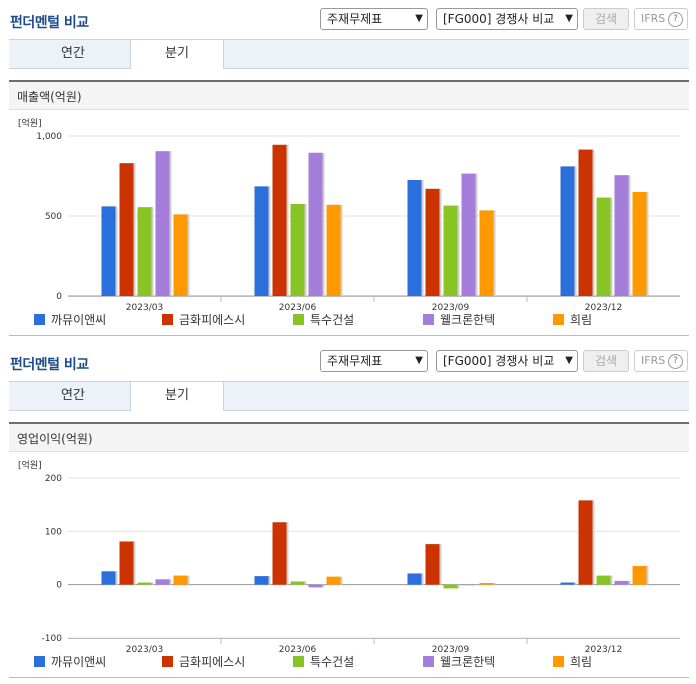  I want to click on y-tick-label: -100, so click(52, 639).